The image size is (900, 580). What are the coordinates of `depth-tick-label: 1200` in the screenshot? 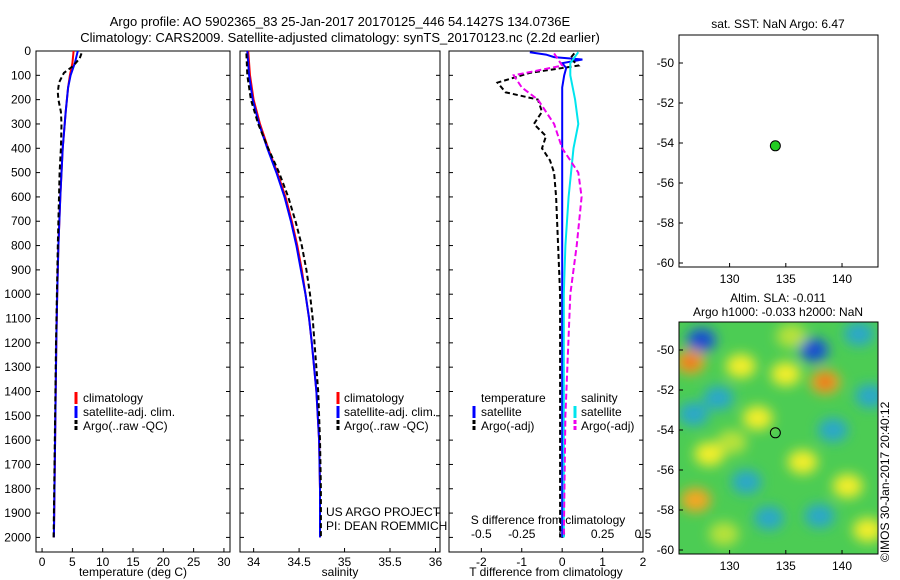 It's located at (17, 343).